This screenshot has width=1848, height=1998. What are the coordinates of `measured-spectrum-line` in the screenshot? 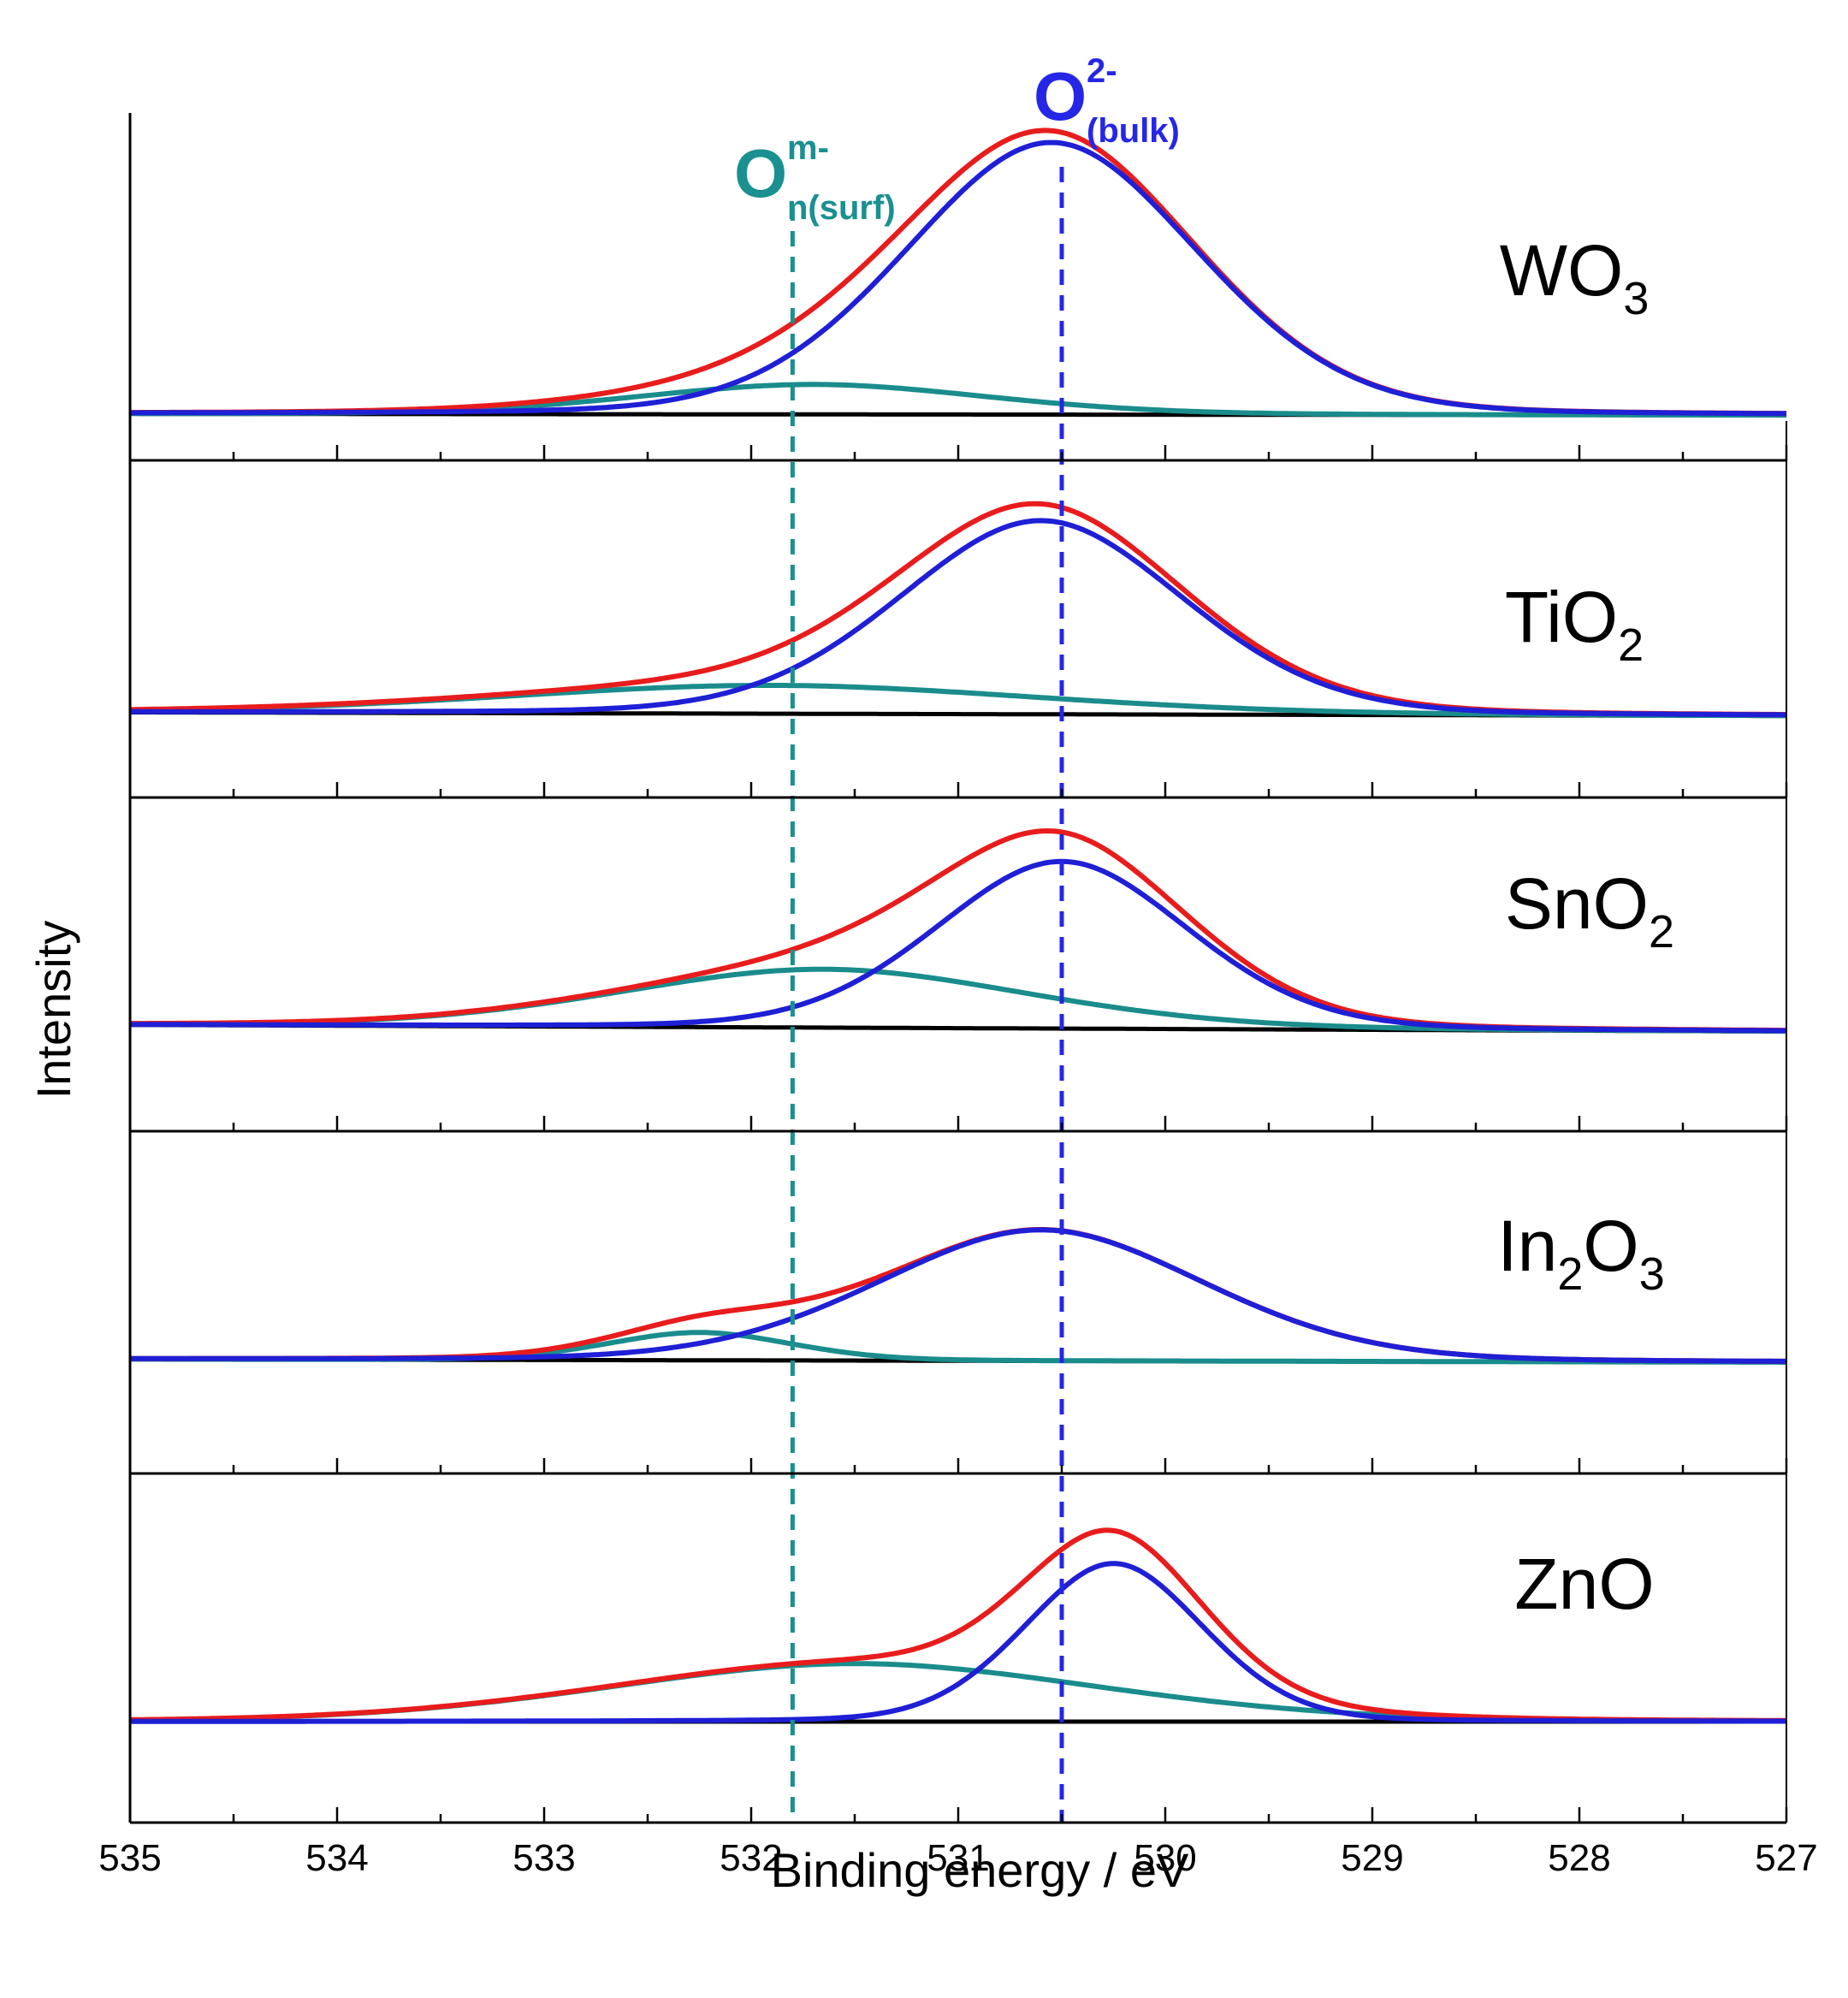 It's located at (957, 1625).